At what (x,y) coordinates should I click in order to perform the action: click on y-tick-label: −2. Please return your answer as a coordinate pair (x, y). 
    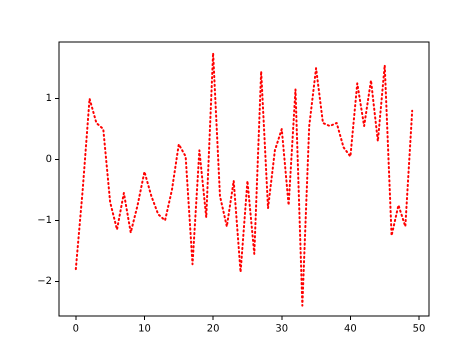
    Looking at the image, I should click on (44, 281).